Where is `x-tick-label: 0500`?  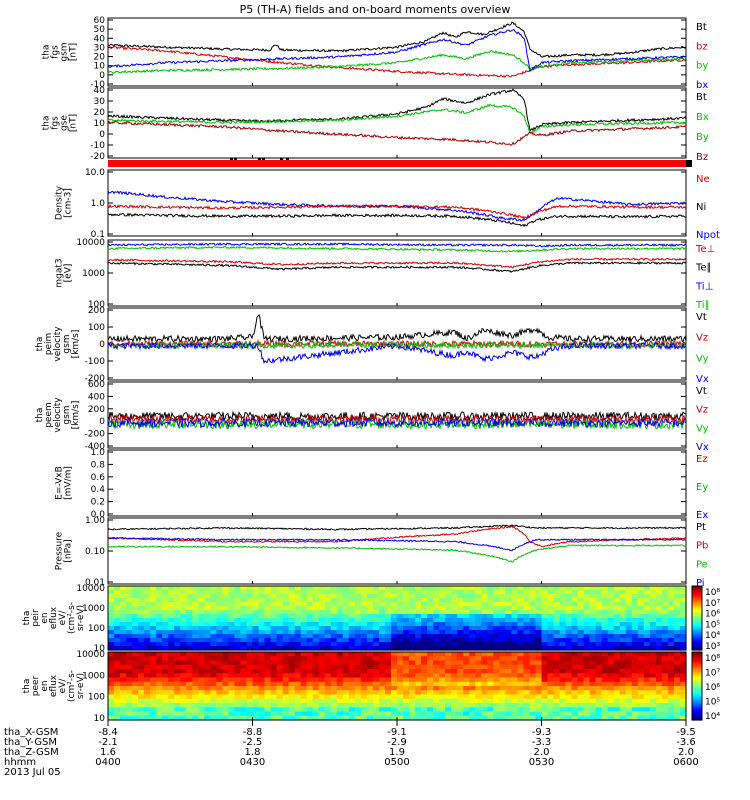 x-tick-label: 0500 is located at coordinates (396, 762).